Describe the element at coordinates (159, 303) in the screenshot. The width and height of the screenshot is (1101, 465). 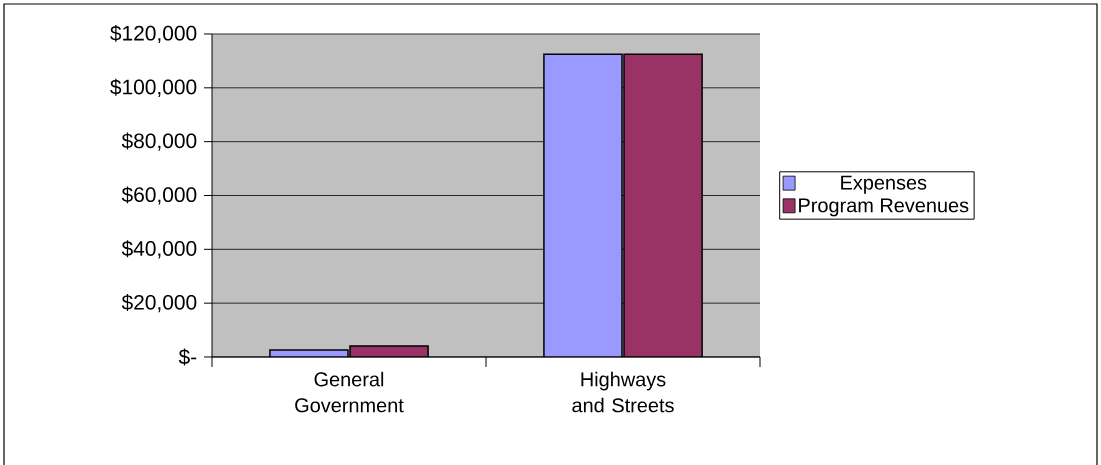
I see `y-tick-label: $20,000` at that location.